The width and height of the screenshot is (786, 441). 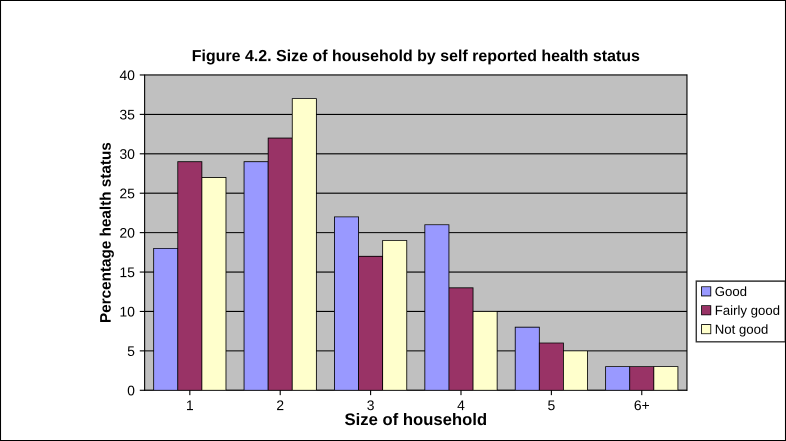 I want to click on y-tick-label: 40, so click(x=127, y=75).